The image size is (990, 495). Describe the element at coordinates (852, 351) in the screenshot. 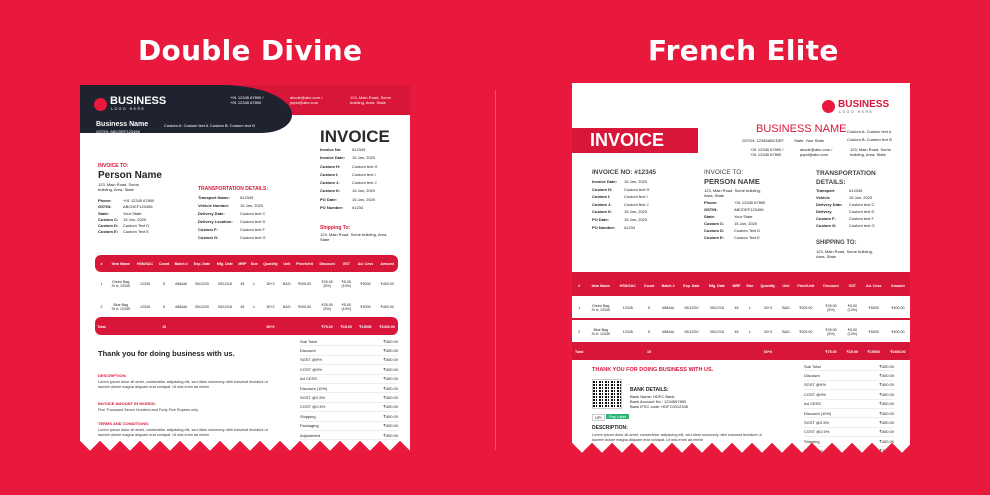

I see `total-cell: ₹15.00` at that location.